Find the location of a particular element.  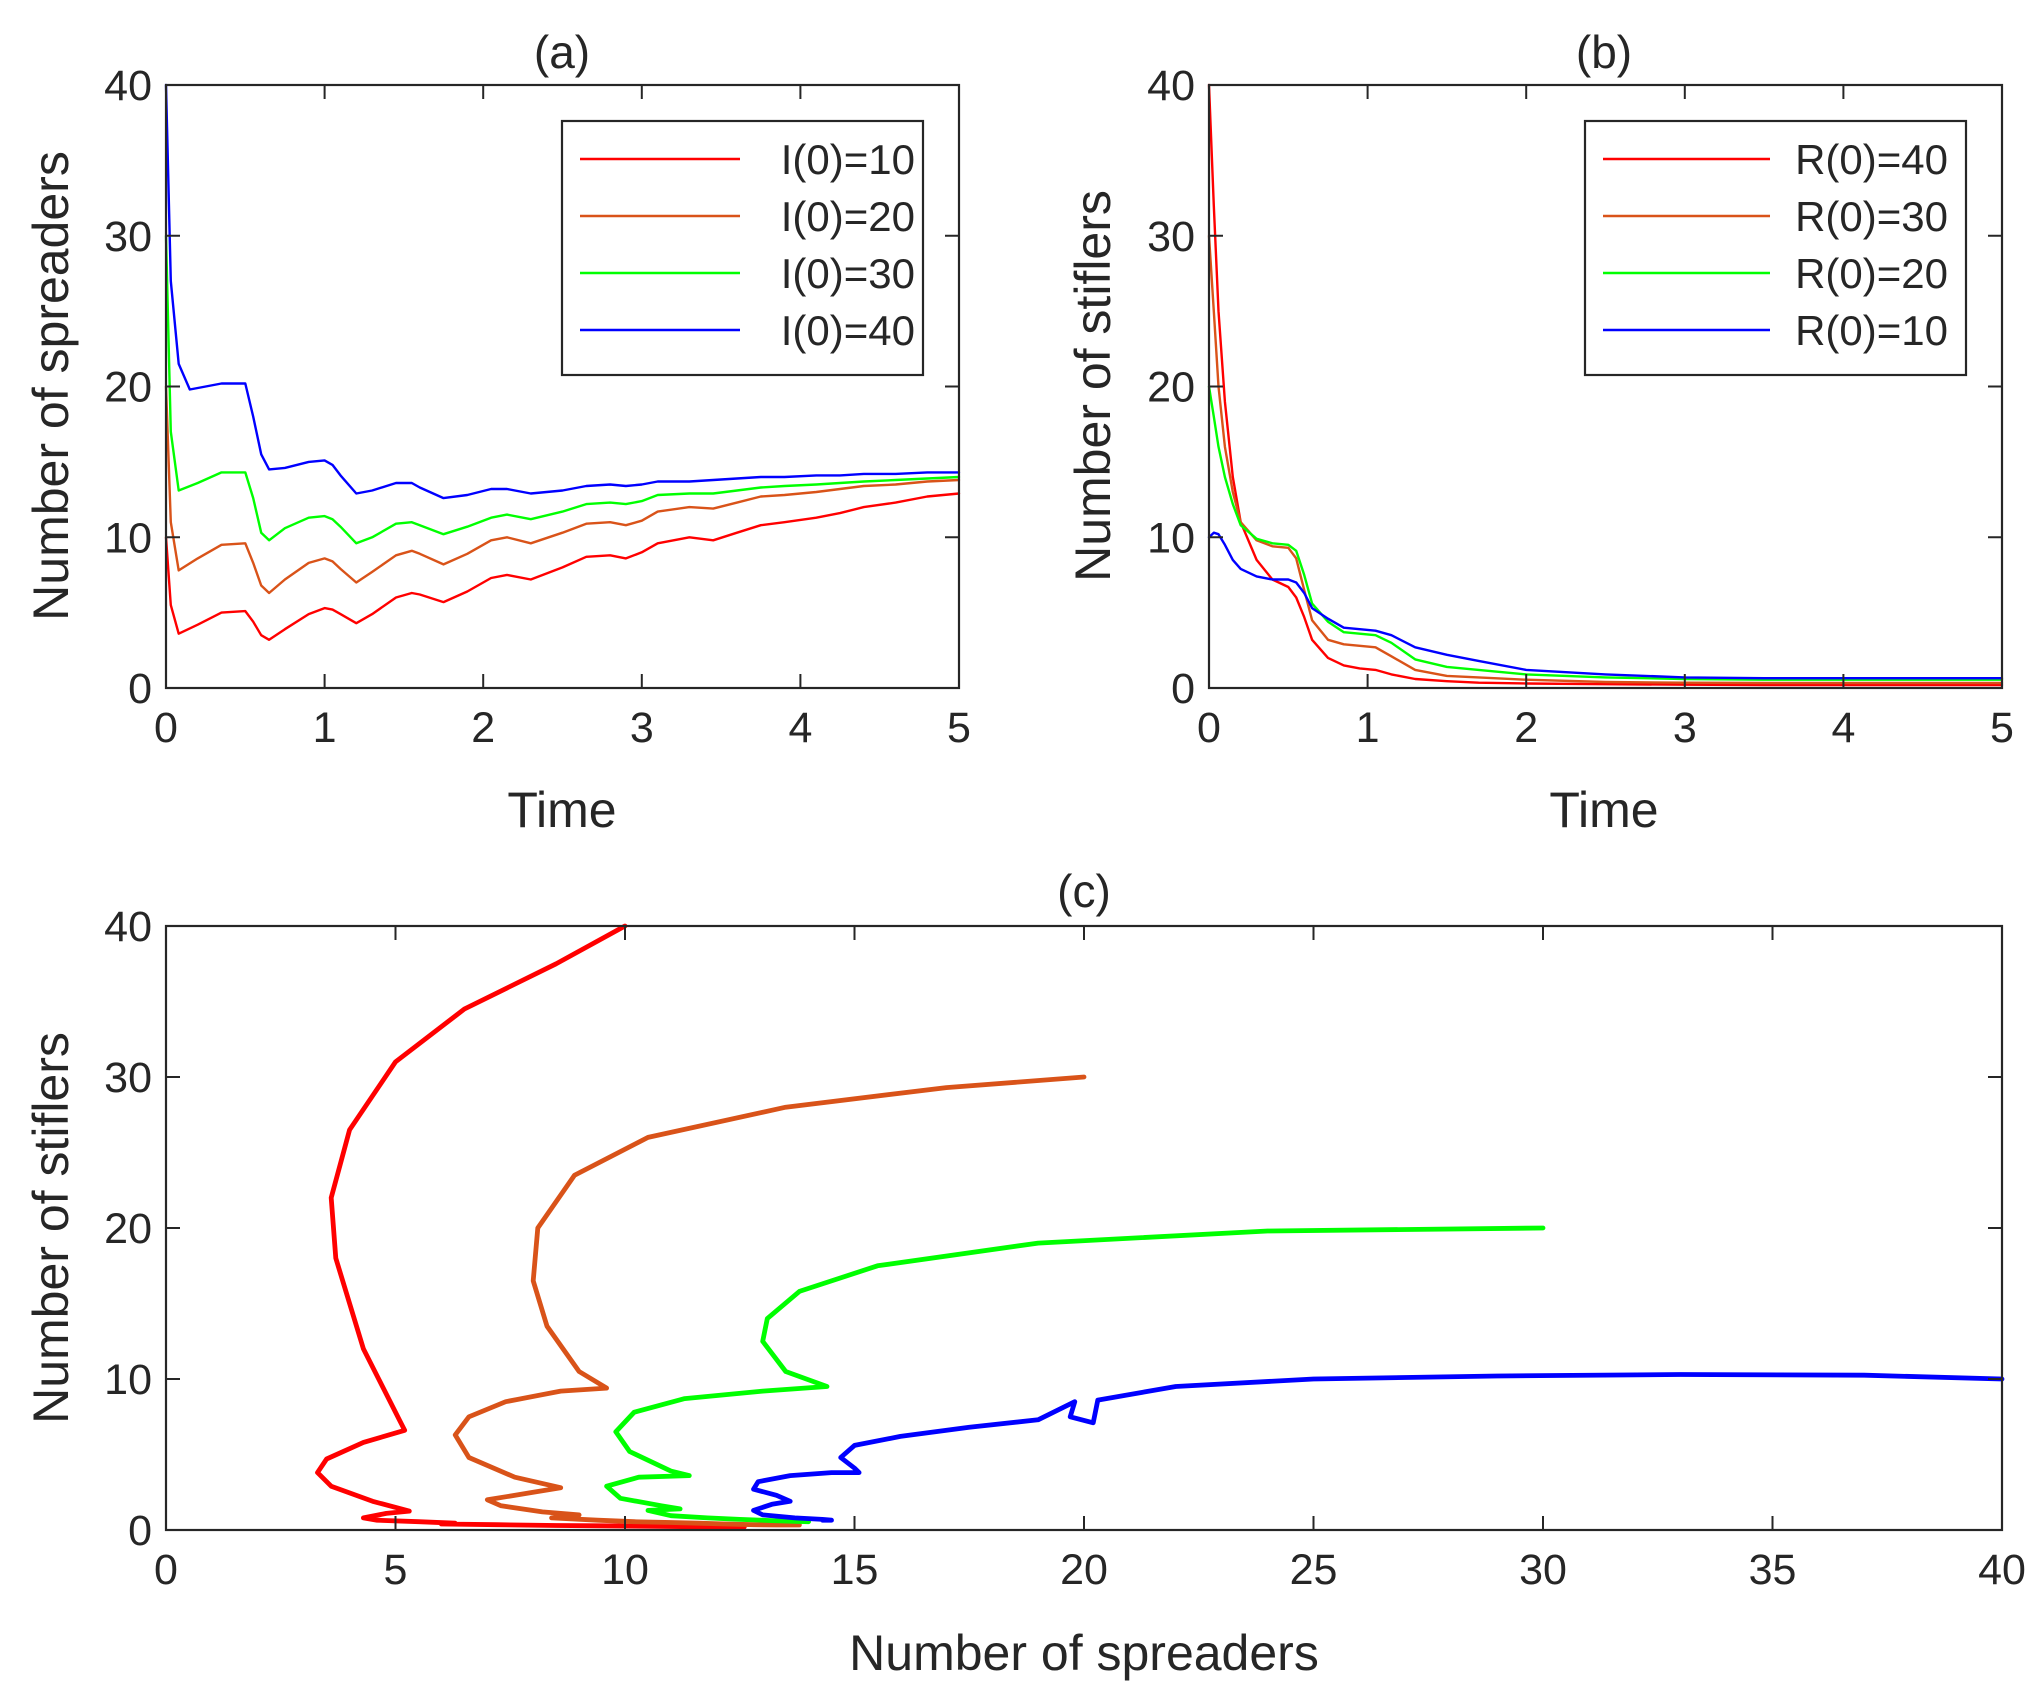

panel-a-ticks is located at coordinates (562, 386).